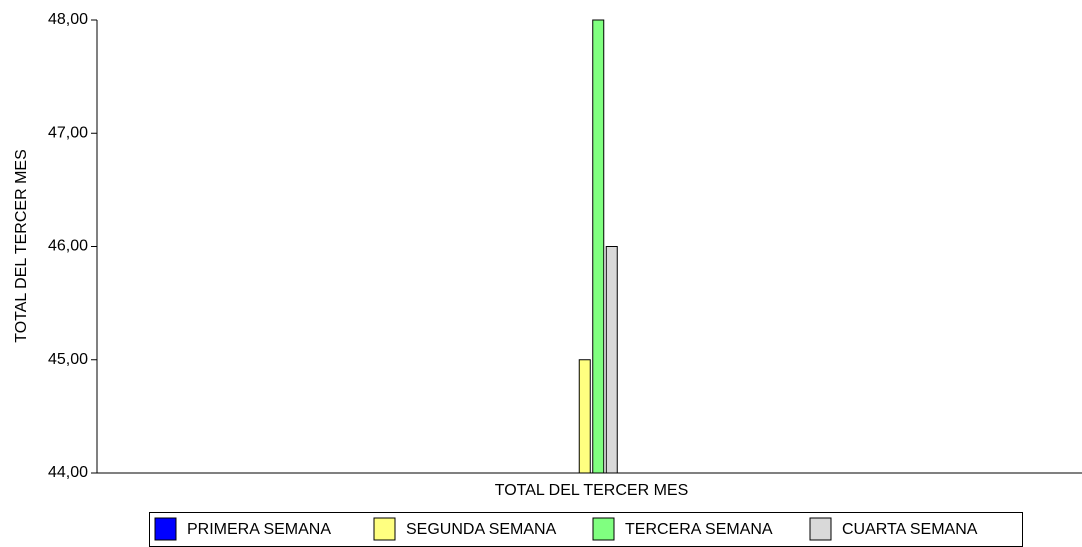 The height and width of the screenshot is (547, 1082). Describe the element at coordinates (21, 246) in the screenshot. I see `y-axis-title: TOTAL DEL TERCER MES` at that location.